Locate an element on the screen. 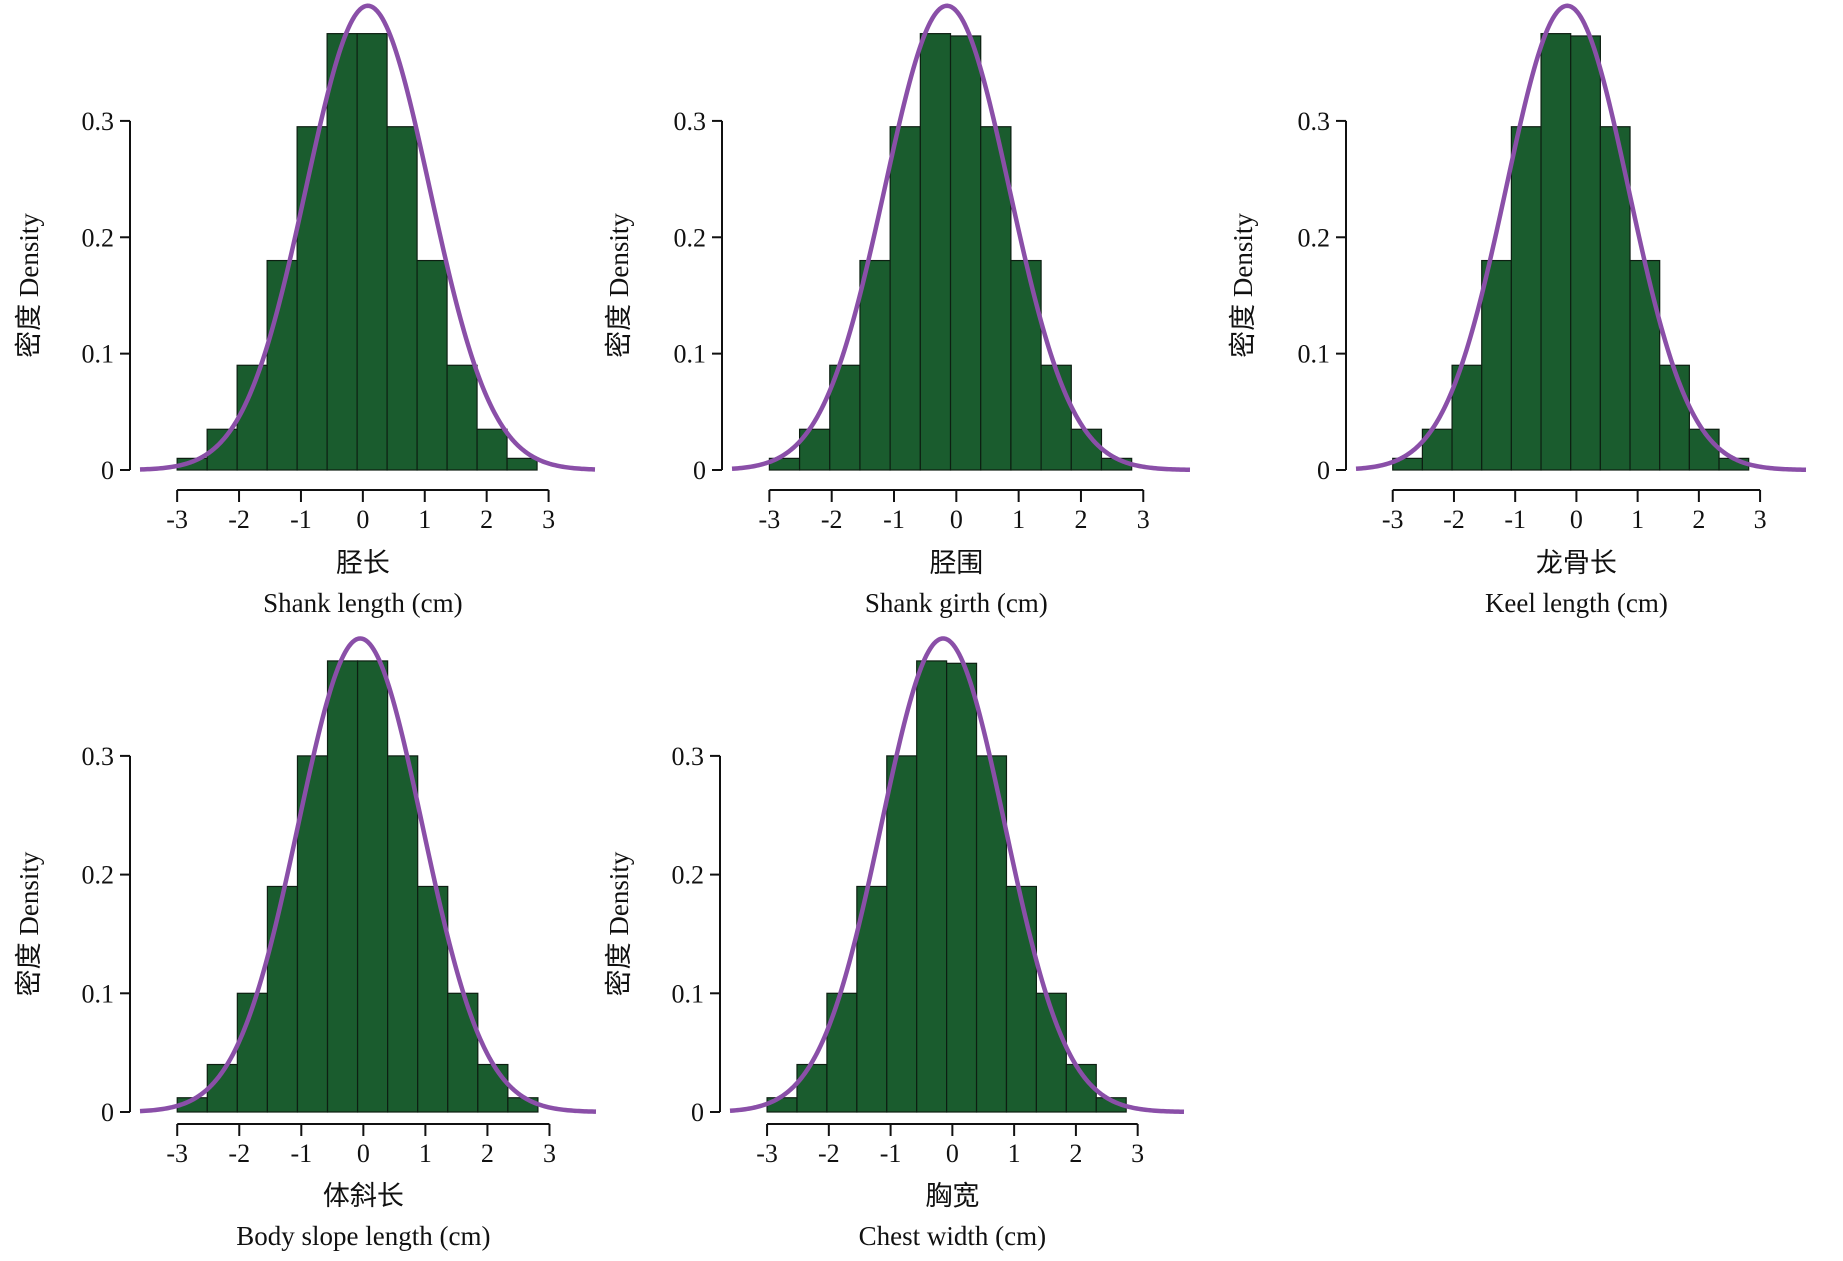 The height and width of the screenshot is (1261, 1843). x-axis-label-cn: 胫长 is located at coordinates (363, 563).